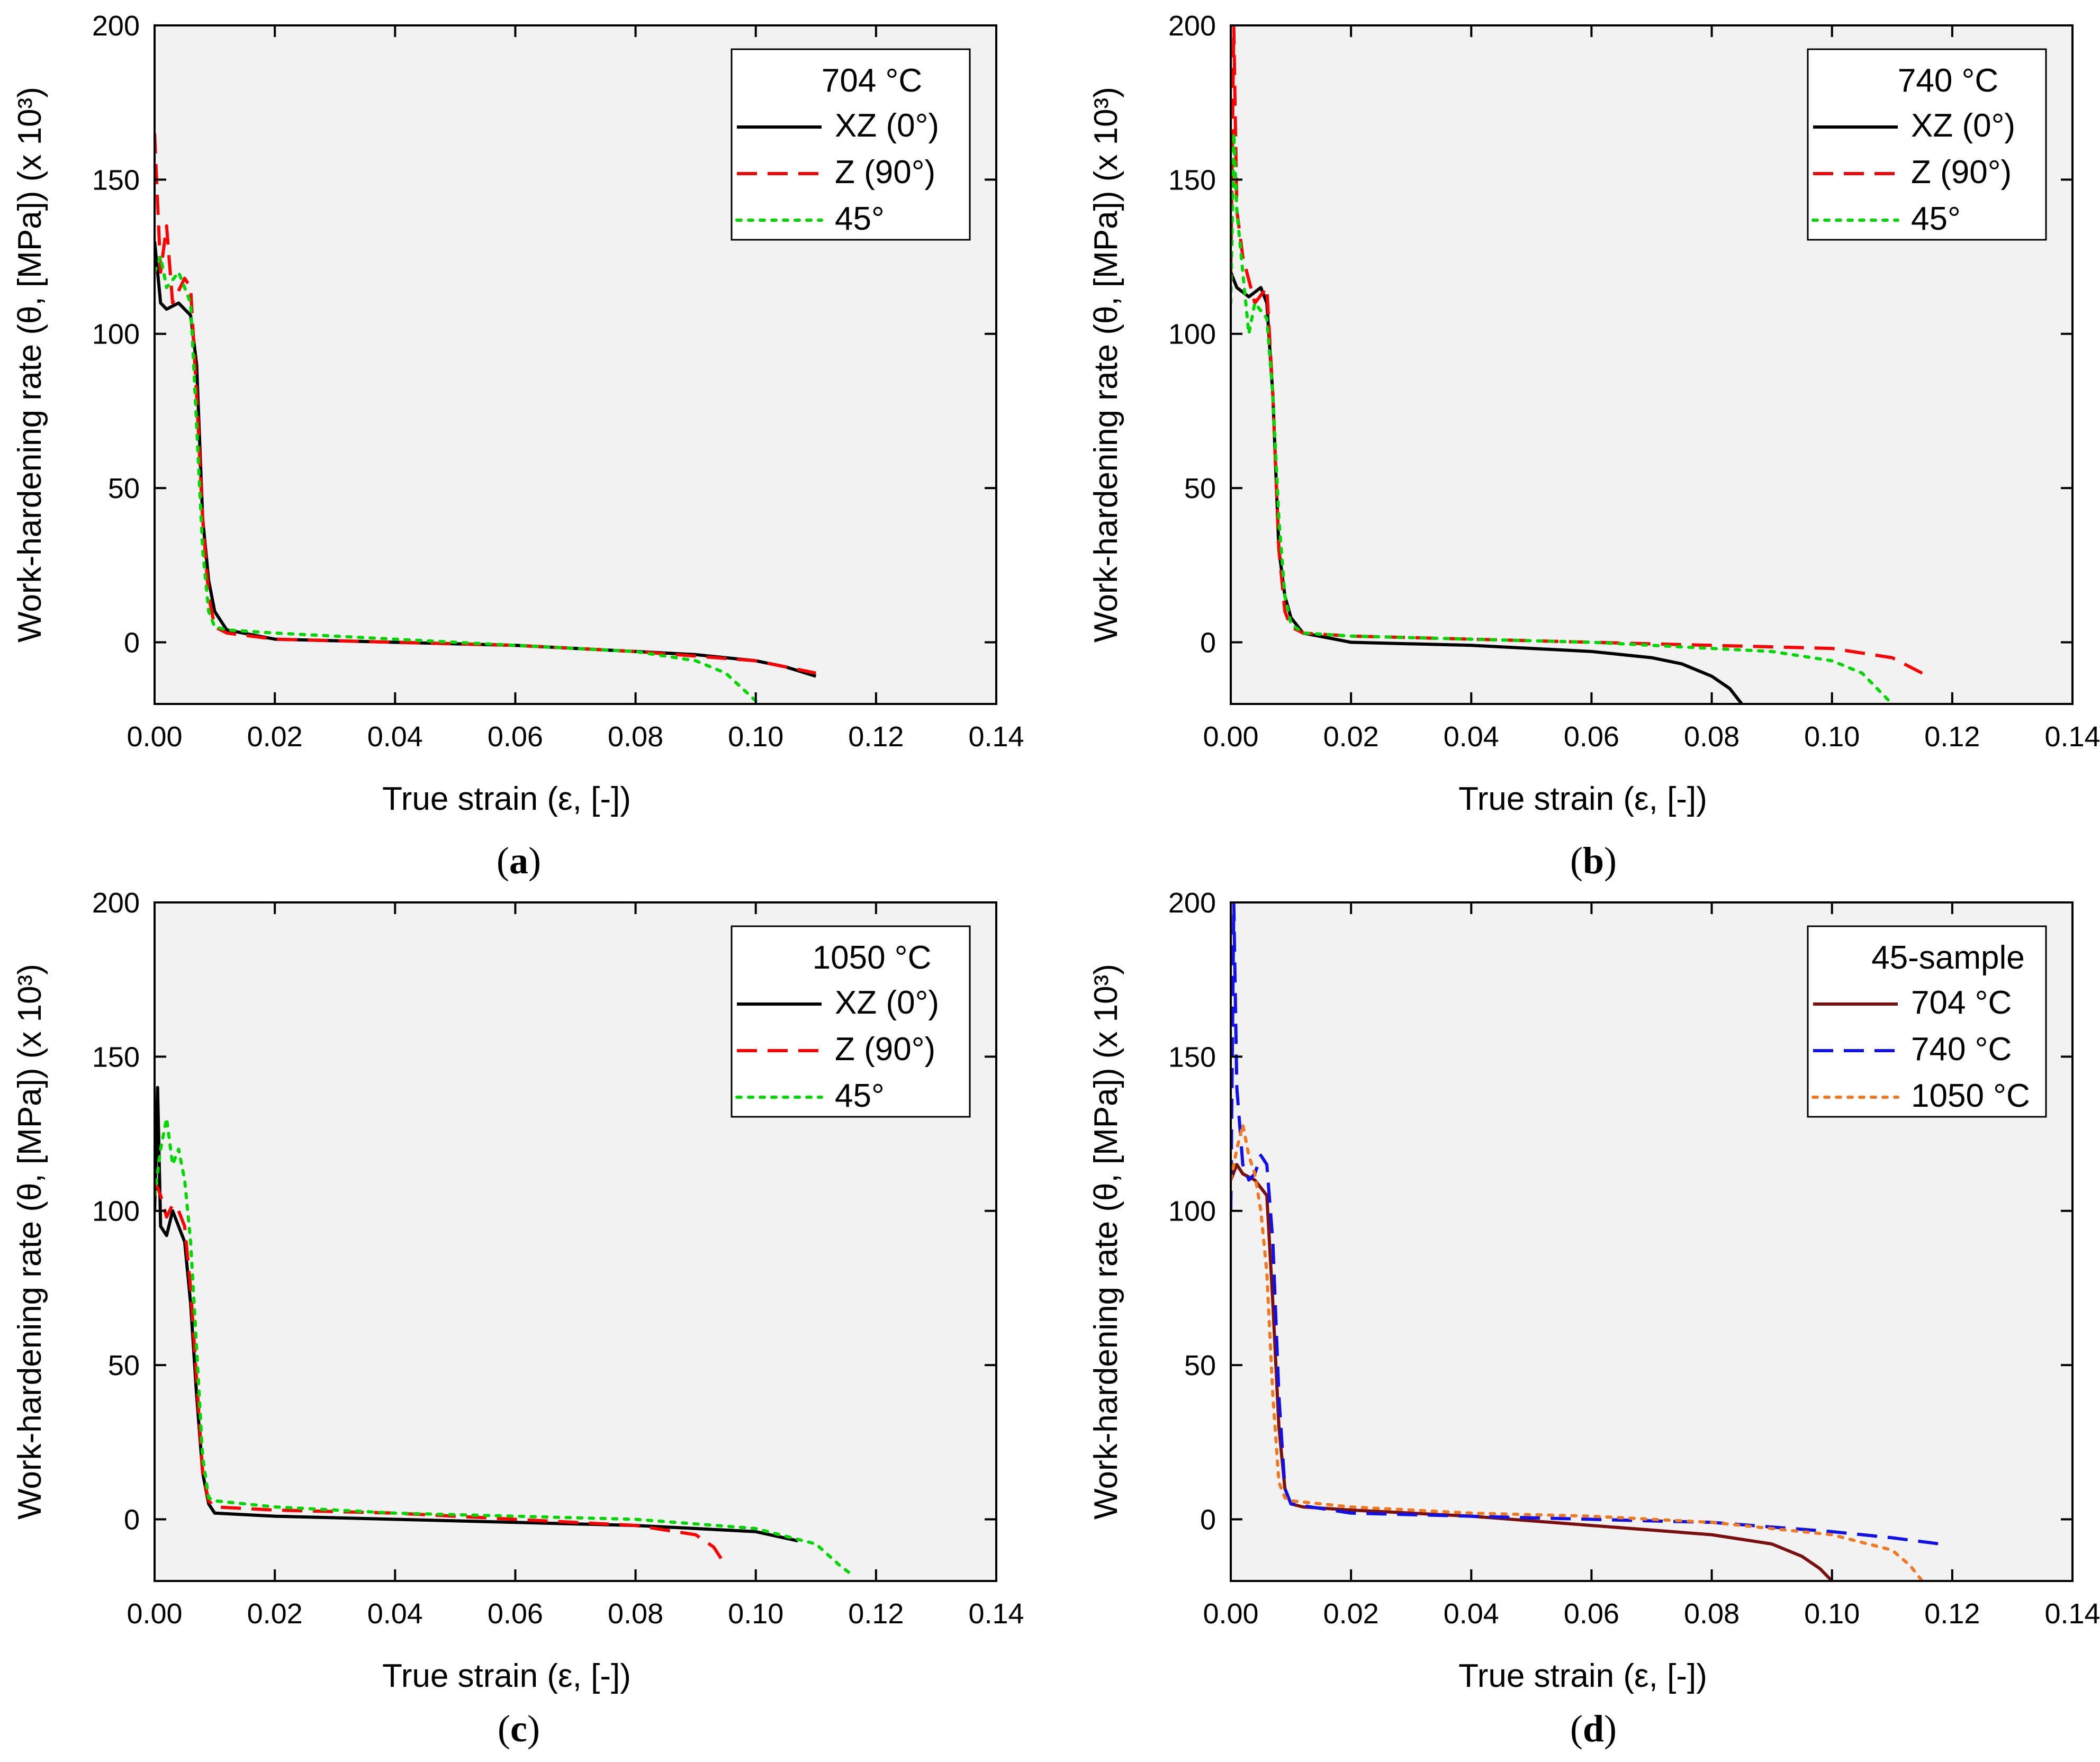 This screenshot has height=1762, width=2100. Describe the element at coordinates (873, 957) in the screenshot. I see `legend-title: 1050 °C` at that location.